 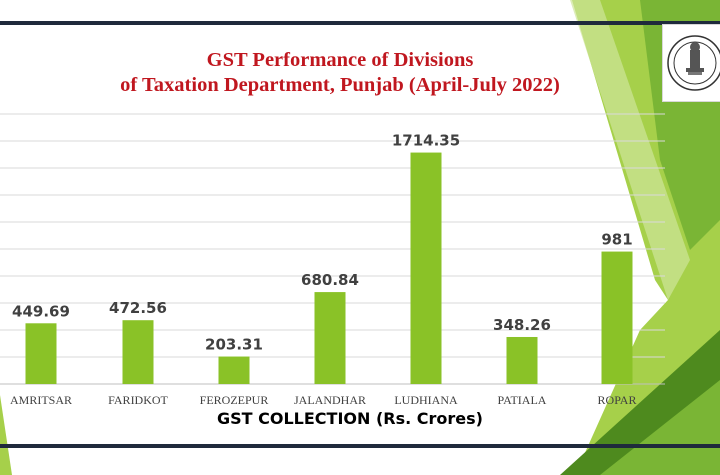 I want to click on emblem-seal-icon, so click(x=693, y=63).